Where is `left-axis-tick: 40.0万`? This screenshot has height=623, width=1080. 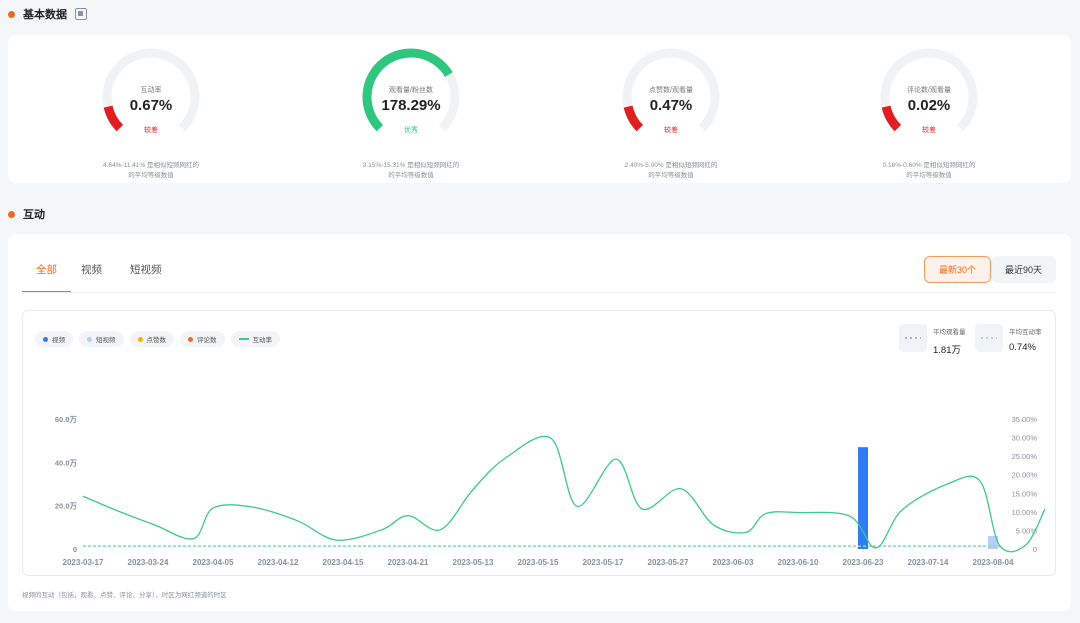 left-axis-tick: 40.0万 is located at coordinates (66, 462).